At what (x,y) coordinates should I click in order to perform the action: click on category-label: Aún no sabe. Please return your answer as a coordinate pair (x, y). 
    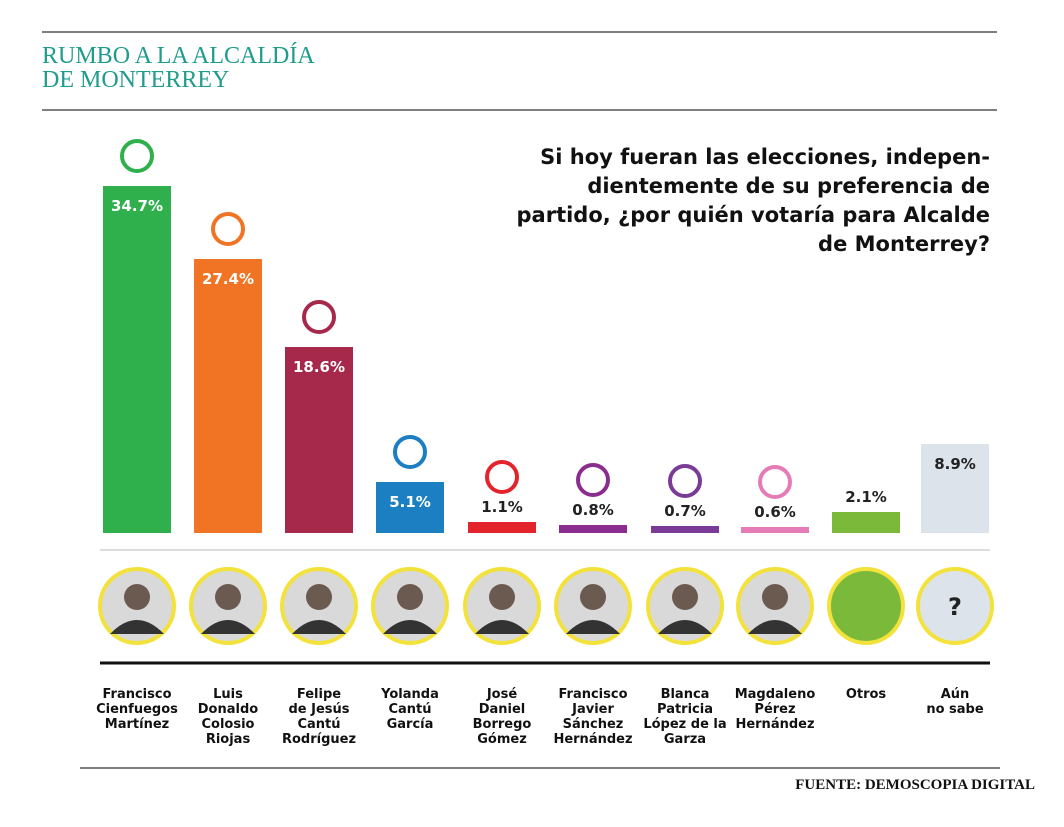
    Looking at the image, I should click on (955, 702).